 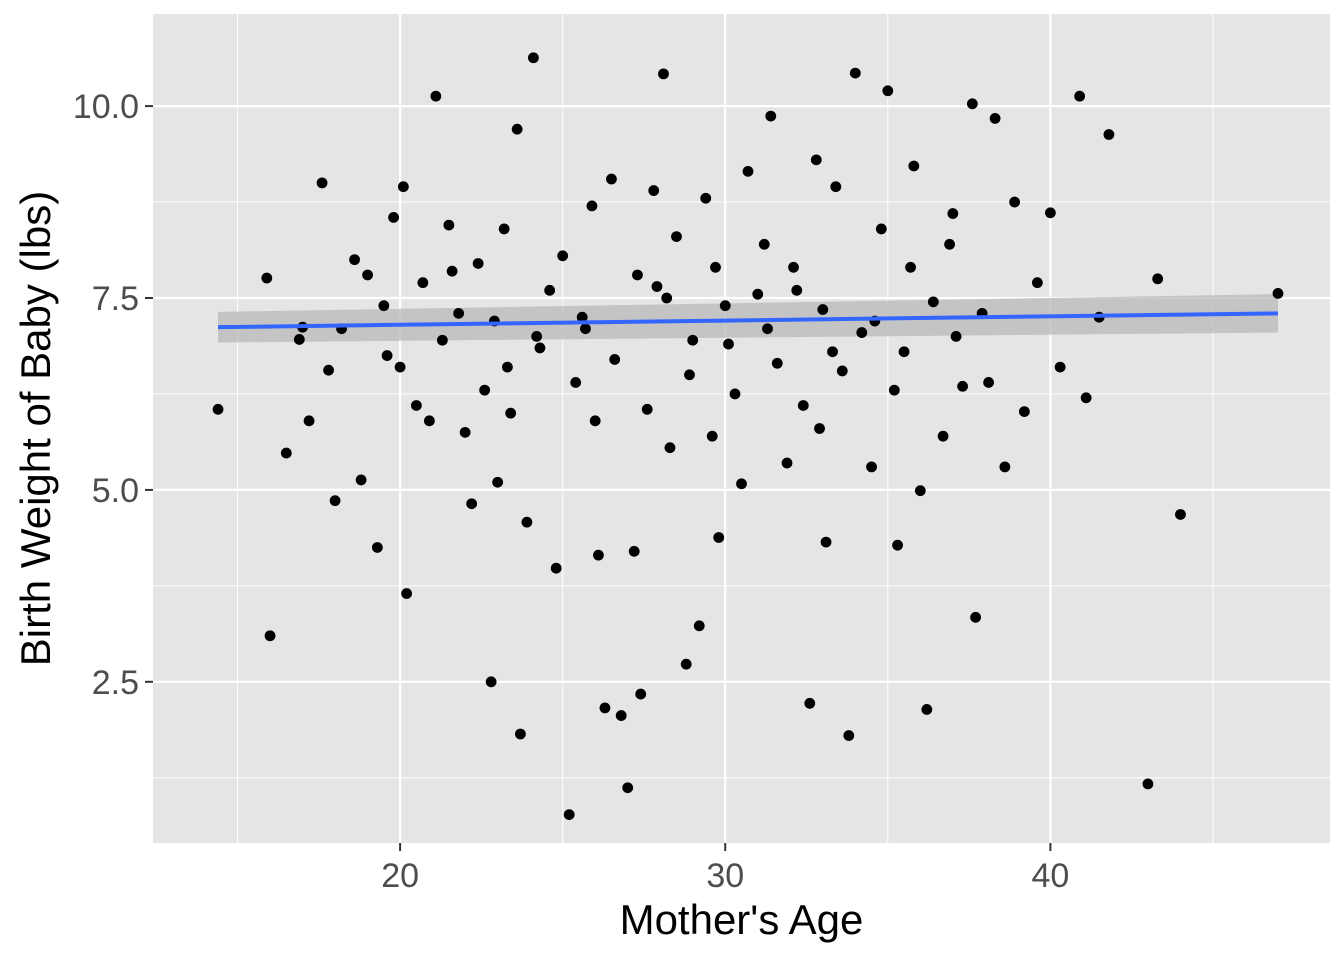 What do you see at coordinates (1050, 876) in the screenshot?
I see `x-tick-label: 40` at bounding box center [1050, 876].